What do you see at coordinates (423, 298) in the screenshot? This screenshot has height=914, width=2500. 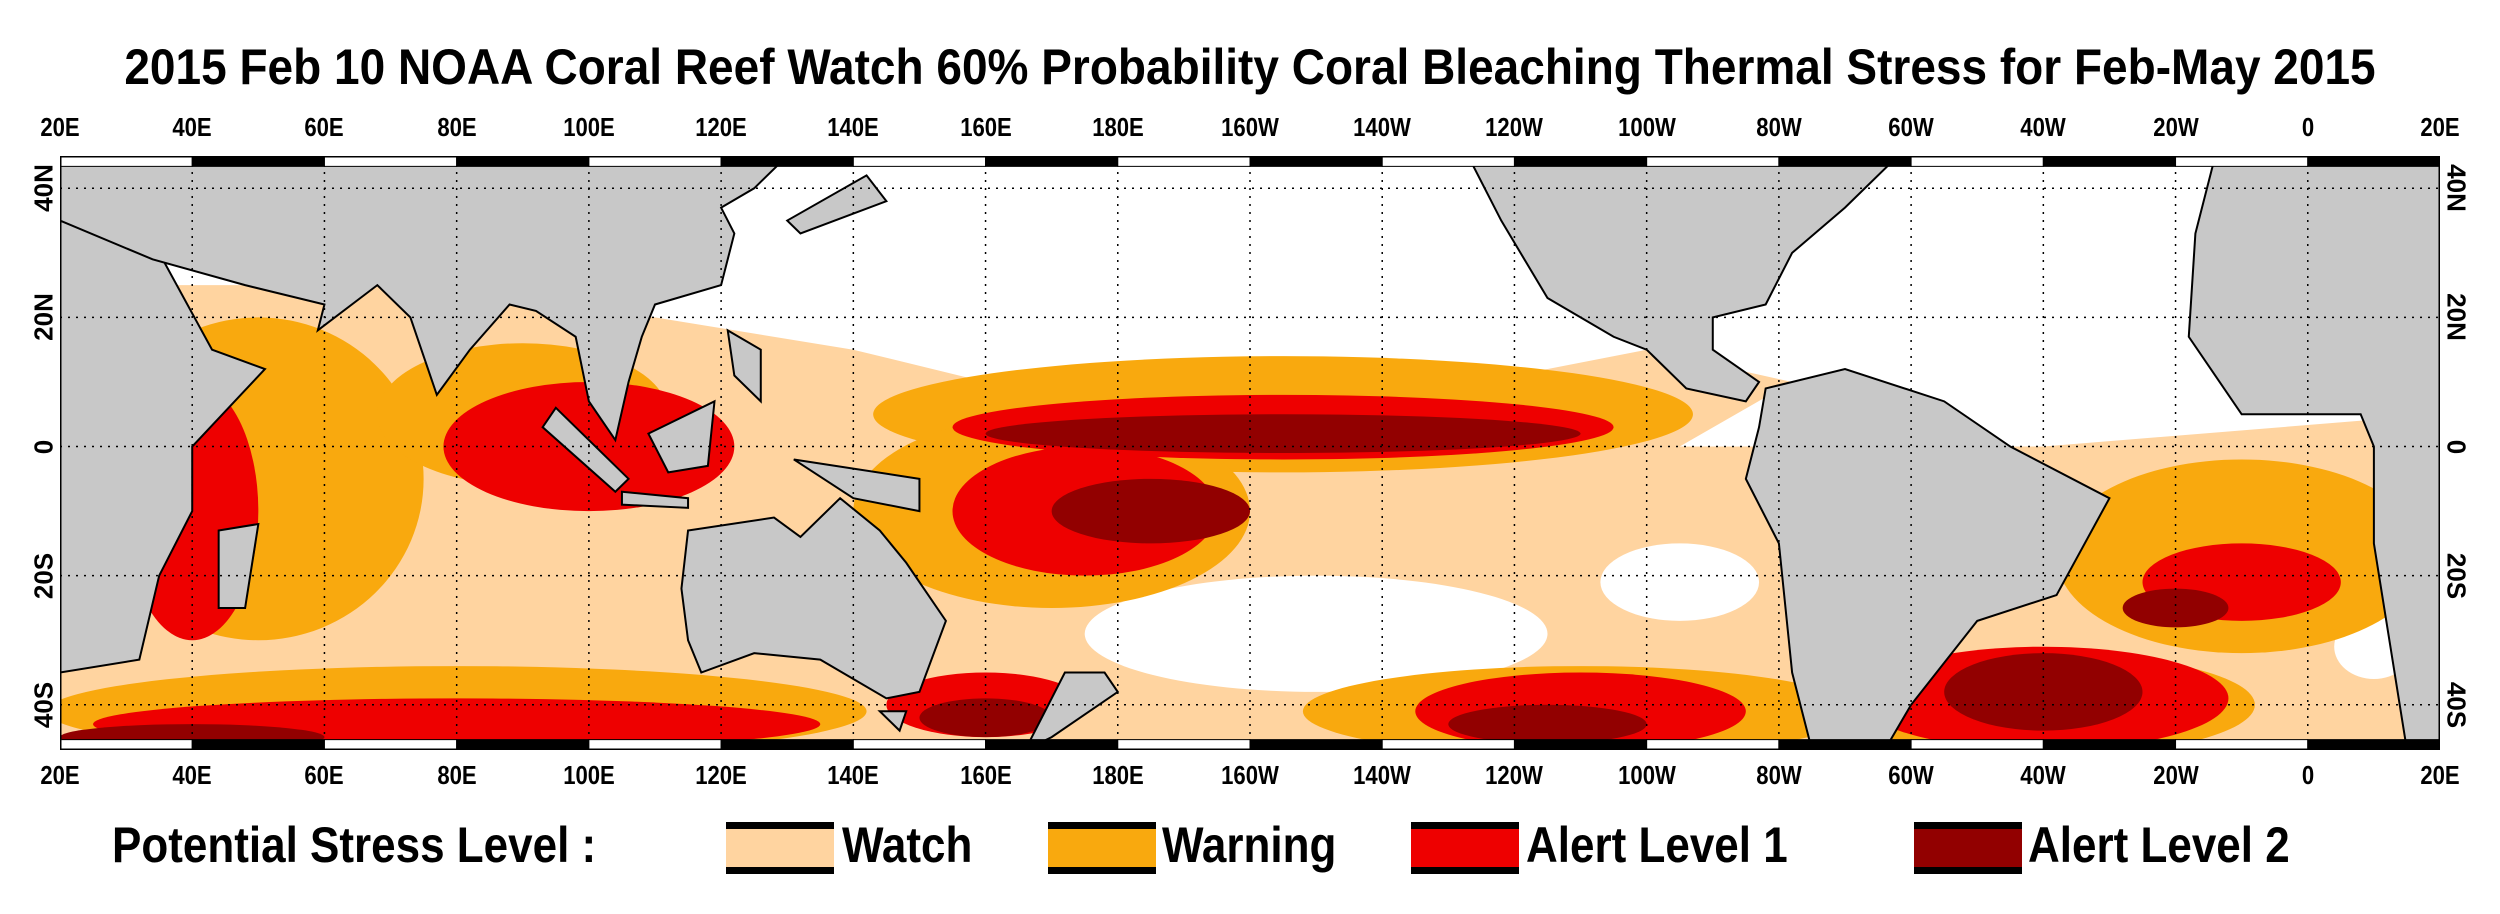 I see `eurasia` at bounding box center [423, 298].